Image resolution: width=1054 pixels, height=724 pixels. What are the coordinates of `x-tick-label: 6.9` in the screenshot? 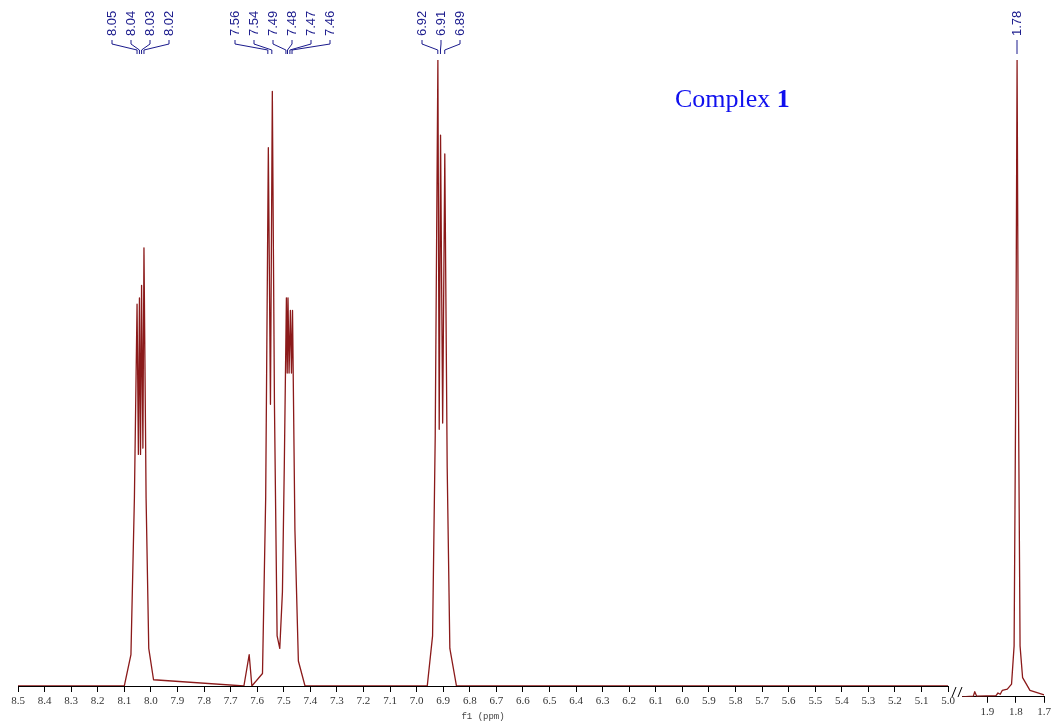 It's located at (443, 700).